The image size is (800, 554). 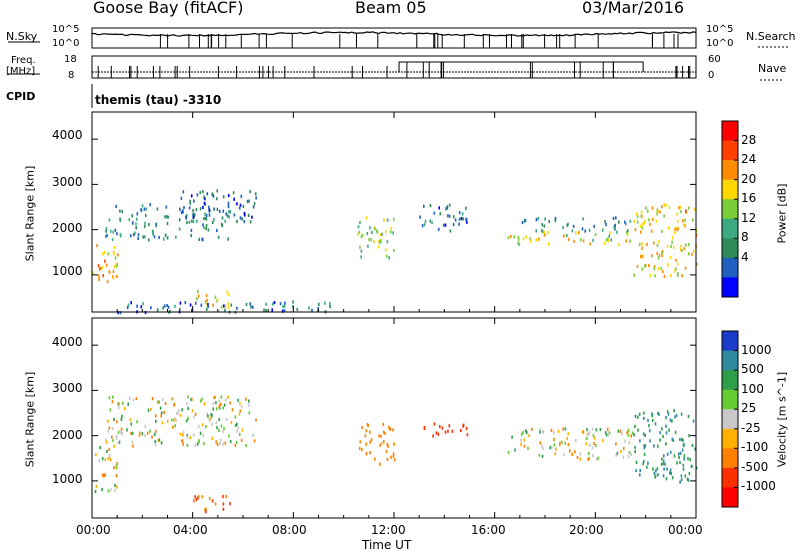 What do you see at coordinates (756, 349) in the screenshot?
I see `colorbar-tick-label: 1000` at bounding box center [756, 349].